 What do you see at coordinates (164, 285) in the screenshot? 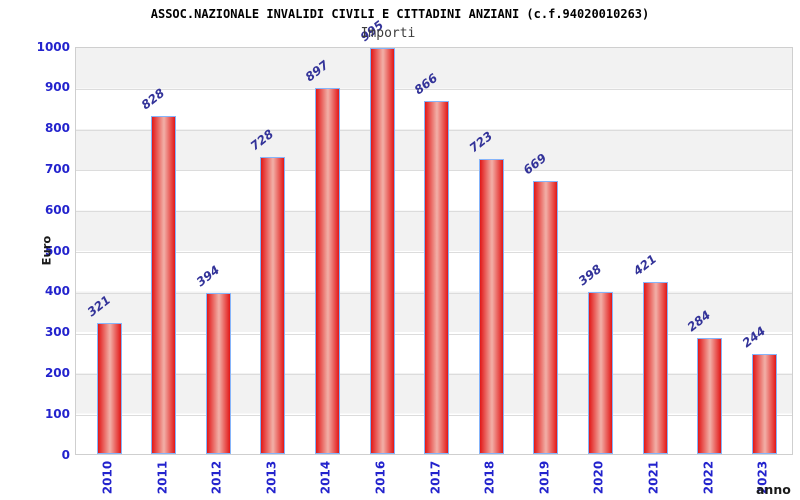
I see `bar-2011` at bounding box center [164, 285].